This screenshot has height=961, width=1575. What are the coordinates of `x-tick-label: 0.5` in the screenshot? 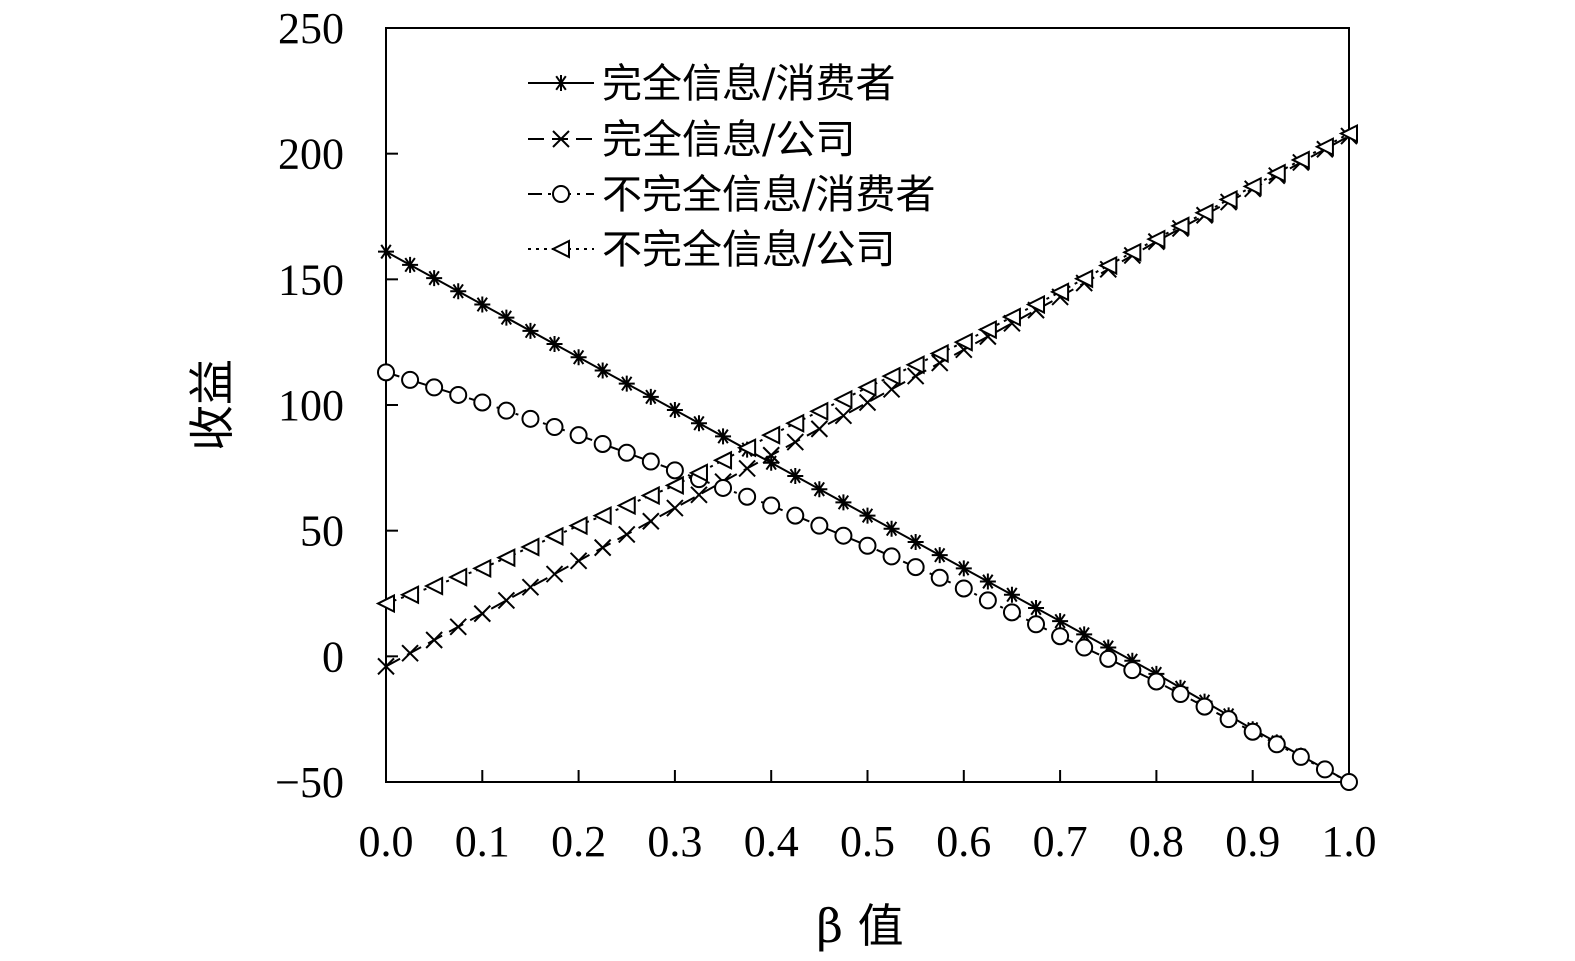 It's located at (867, 841).